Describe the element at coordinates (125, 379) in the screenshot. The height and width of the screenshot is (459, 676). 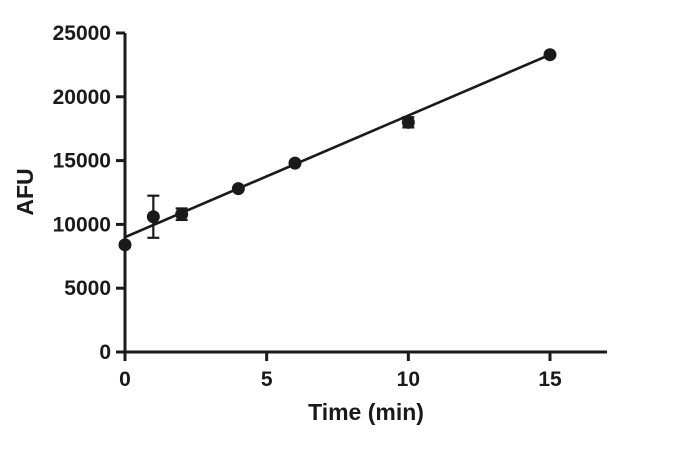
I see `x-tick-label: 0` at that location.